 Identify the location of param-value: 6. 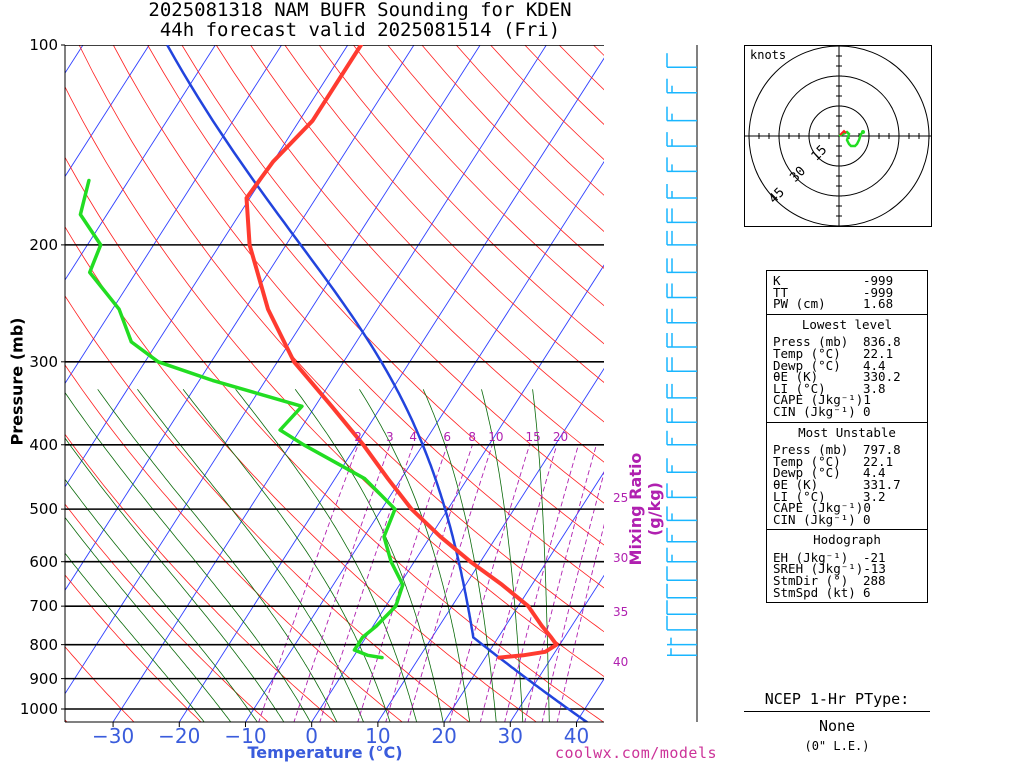
(867, 592).